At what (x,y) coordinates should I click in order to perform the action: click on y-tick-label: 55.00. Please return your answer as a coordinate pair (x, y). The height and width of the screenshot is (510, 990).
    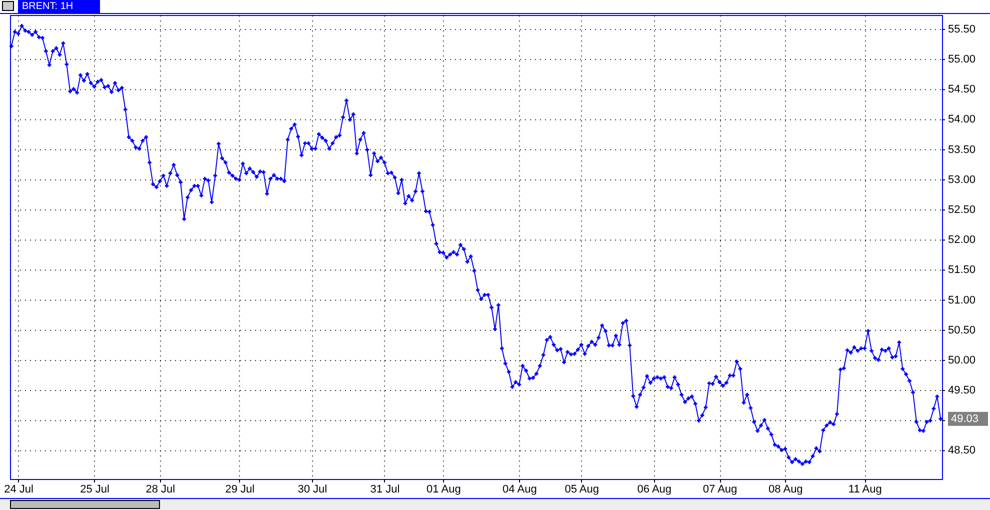
    Looking at the image, I should click on (962, 60).